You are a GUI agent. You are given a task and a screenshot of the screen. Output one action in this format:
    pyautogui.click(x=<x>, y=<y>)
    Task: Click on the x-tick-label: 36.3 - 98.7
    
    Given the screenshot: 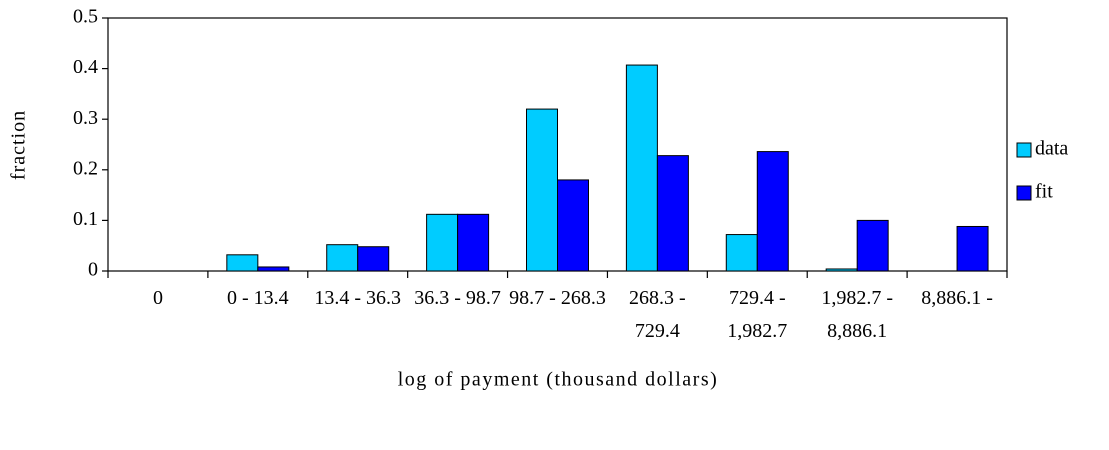 What is the action you would take?
    pyautogui.click(x=457, y=298)
    